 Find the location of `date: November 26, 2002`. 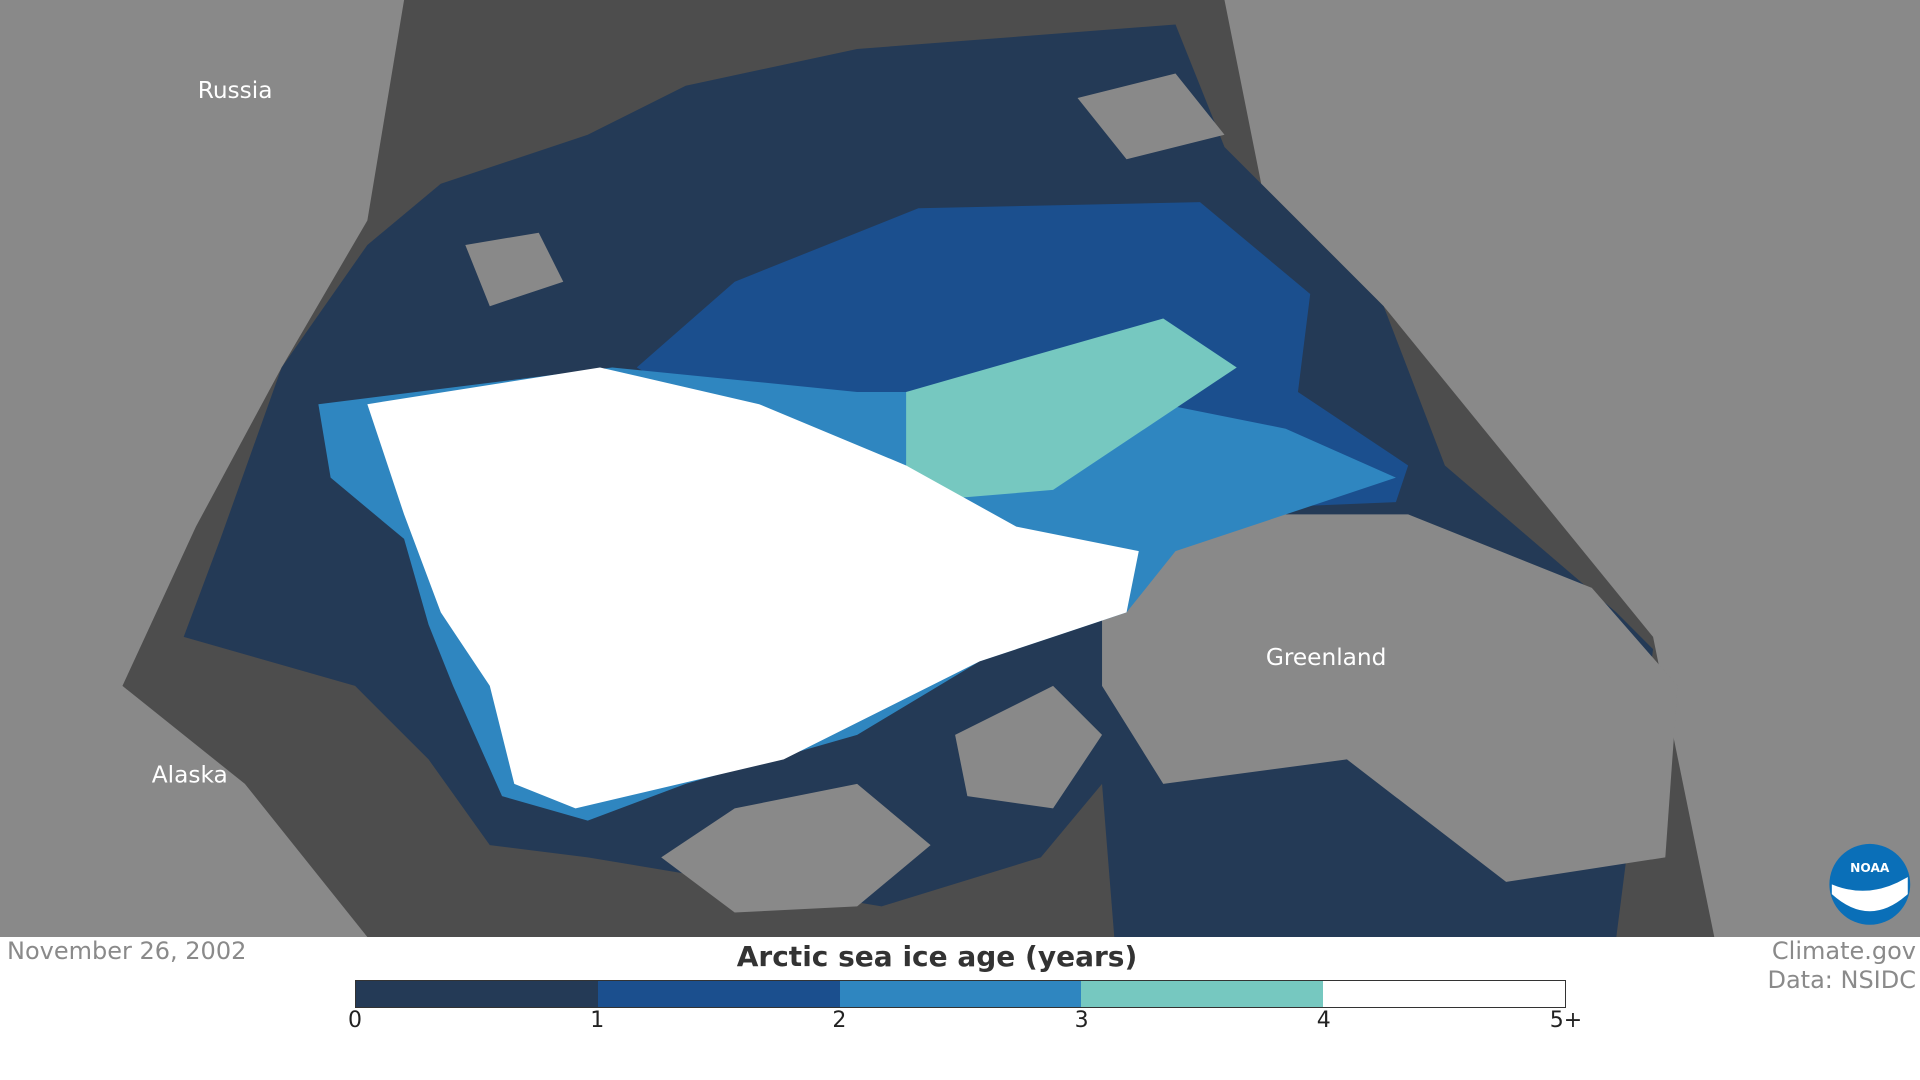

date: November 26, 2002 is located at coordinates (127, 951).